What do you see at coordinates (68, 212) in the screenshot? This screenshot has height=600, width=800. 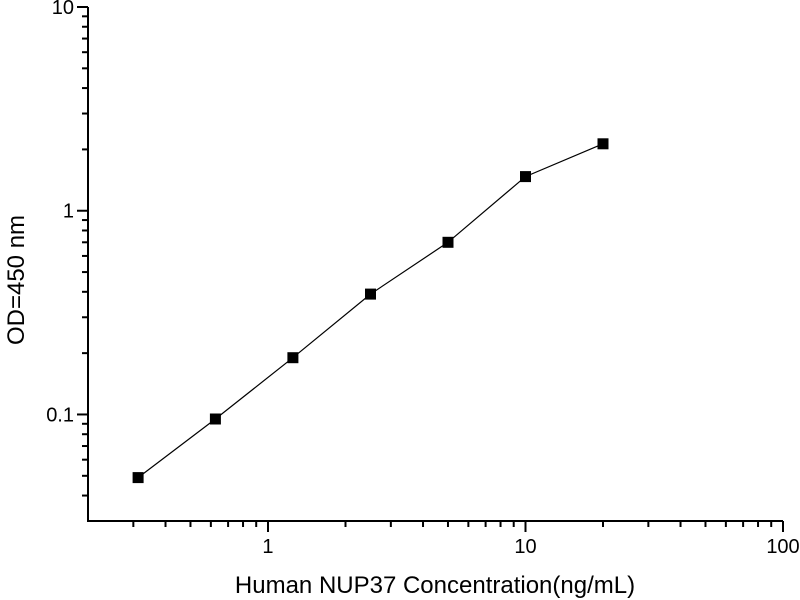 I see `y-tick-label: 1` at bounding box center [68, 212].